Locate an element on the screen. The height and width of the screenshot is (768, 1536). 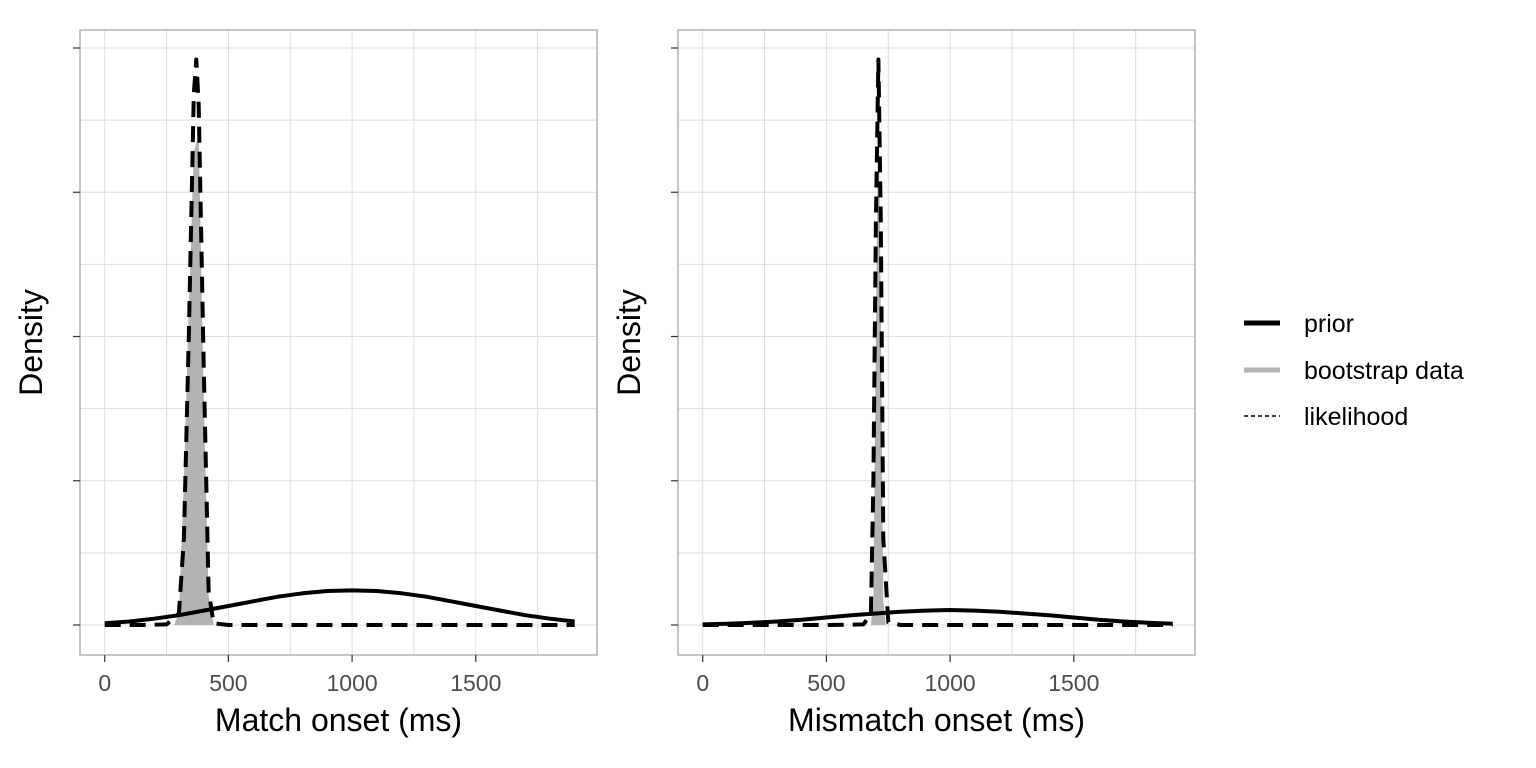
bootstrap-area-layer is located at coordinates (194, 379).